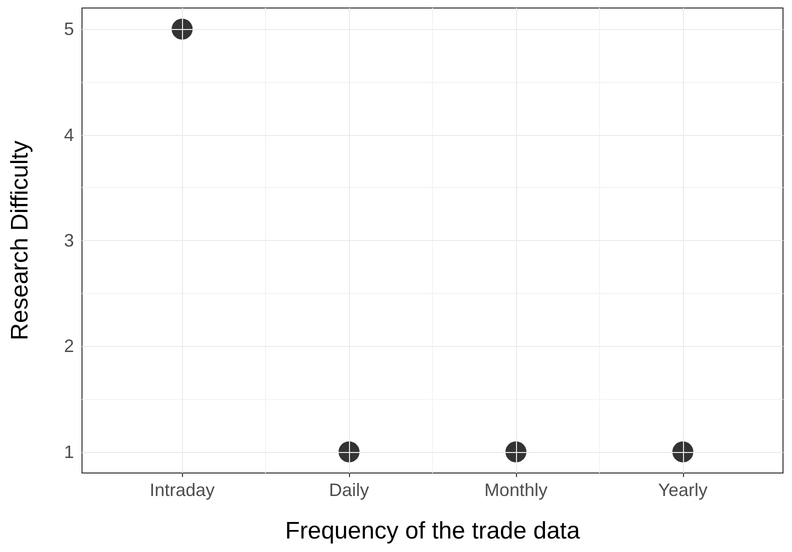 The height and width of the screenshot is (552, 792). Describe the element at coordinates (69, 29) in the screenshot. I see `y-tick-label: 5` at that location.